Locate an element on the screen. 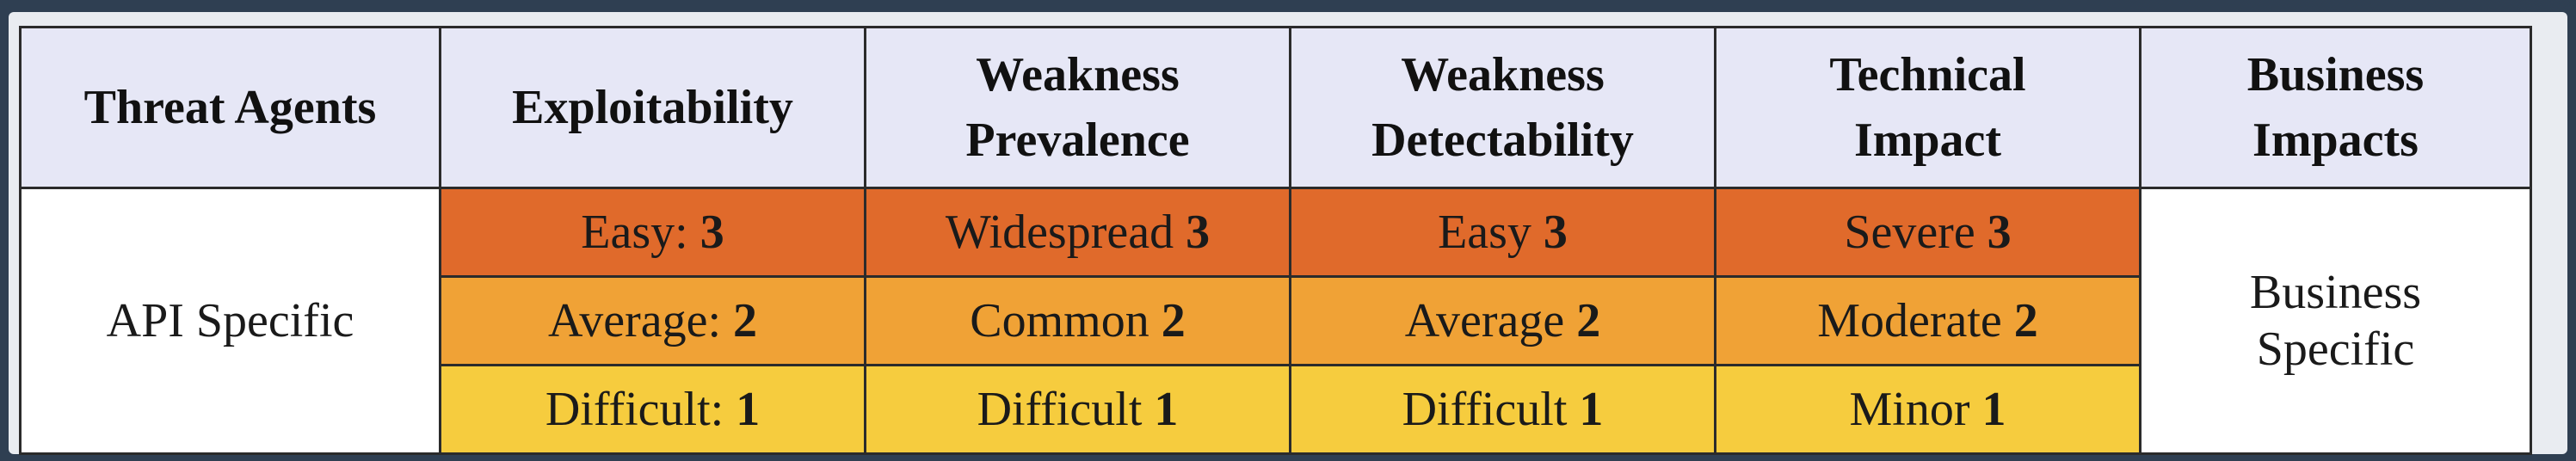  cell-label: Average: is located at coordinates (641, 320).